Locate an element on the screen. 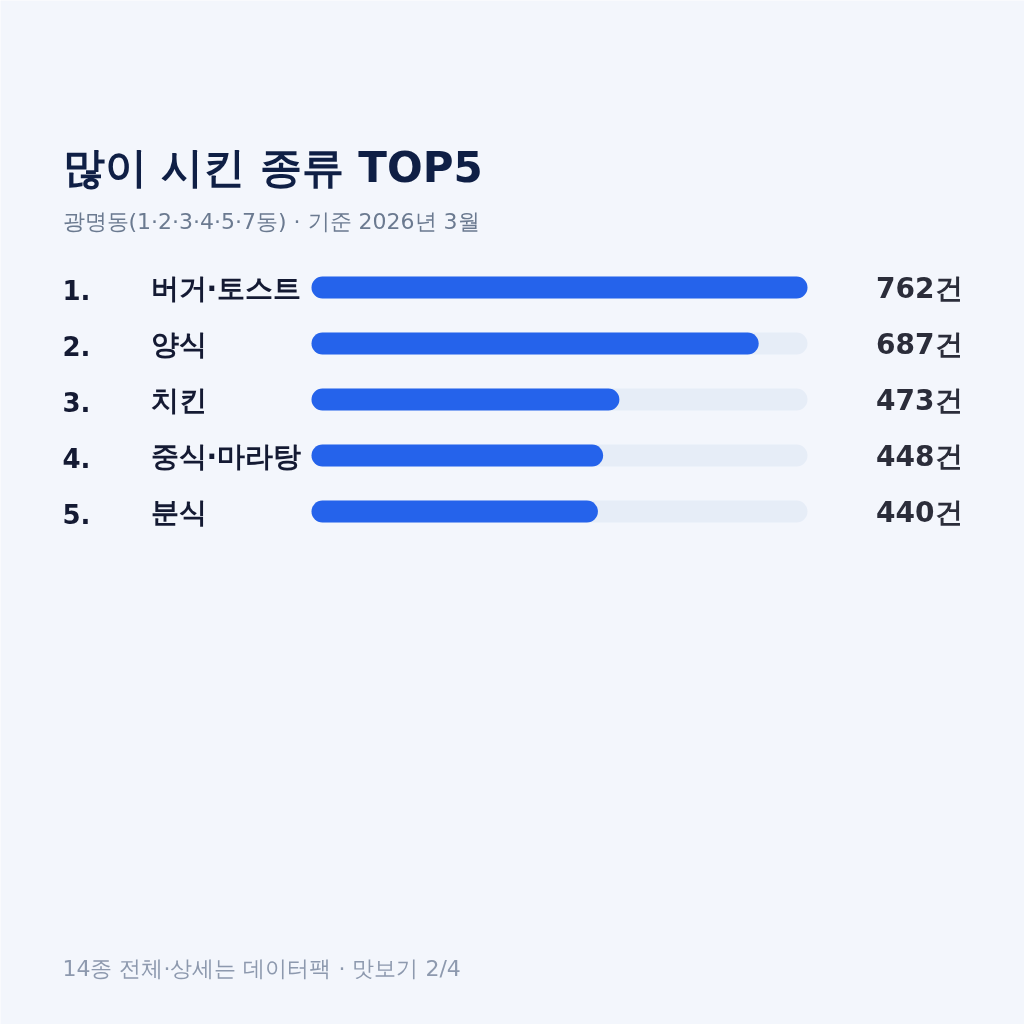 Image resolution: width=1024 pixels, height=1024 pixels. text: 14종 전체·상세는 데이터팩 · 맛보기 2/4 is located at coordinates (261, 968).